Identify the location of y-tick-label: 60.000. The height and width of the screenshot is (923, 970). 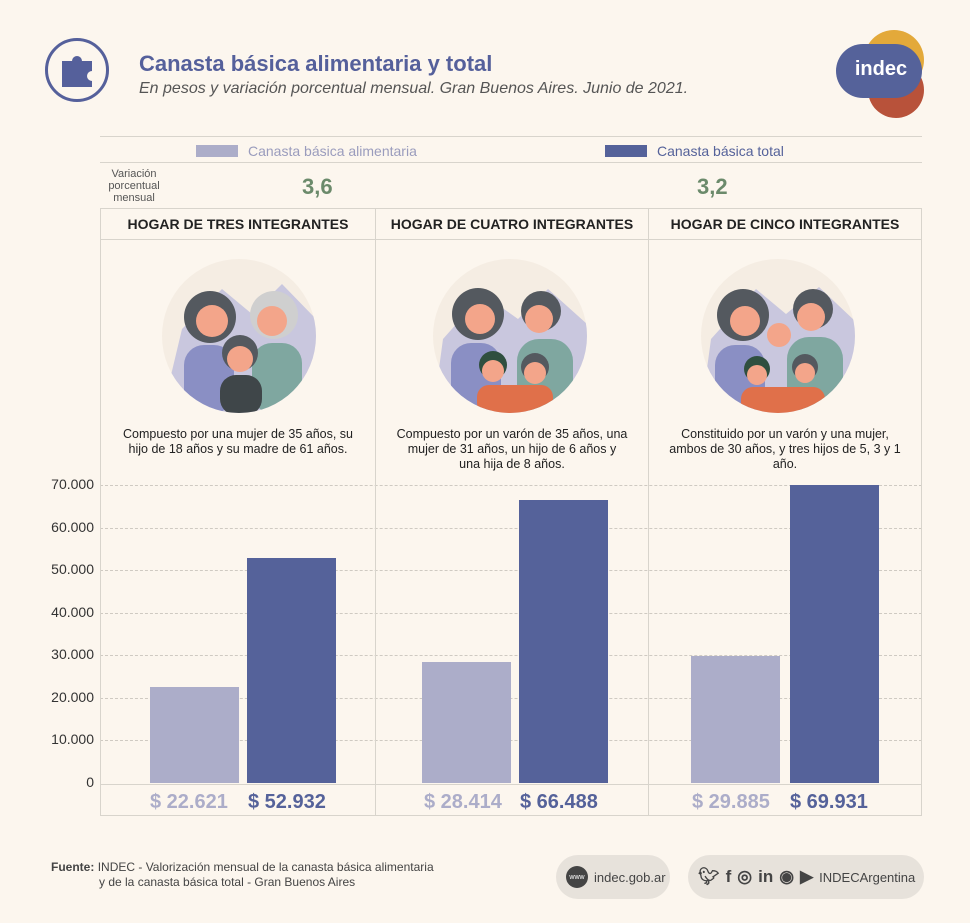
(72, 526).